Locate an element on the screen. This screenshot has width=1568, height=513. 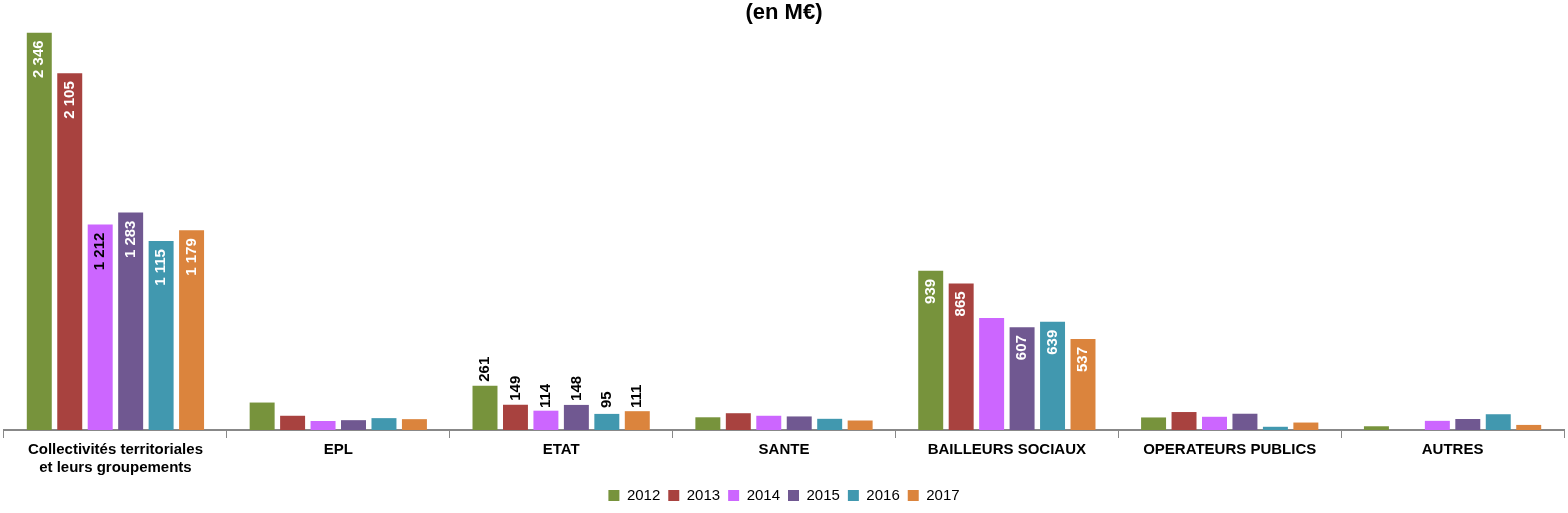
legend-label: 2014 is located at coordinates (763, 494).